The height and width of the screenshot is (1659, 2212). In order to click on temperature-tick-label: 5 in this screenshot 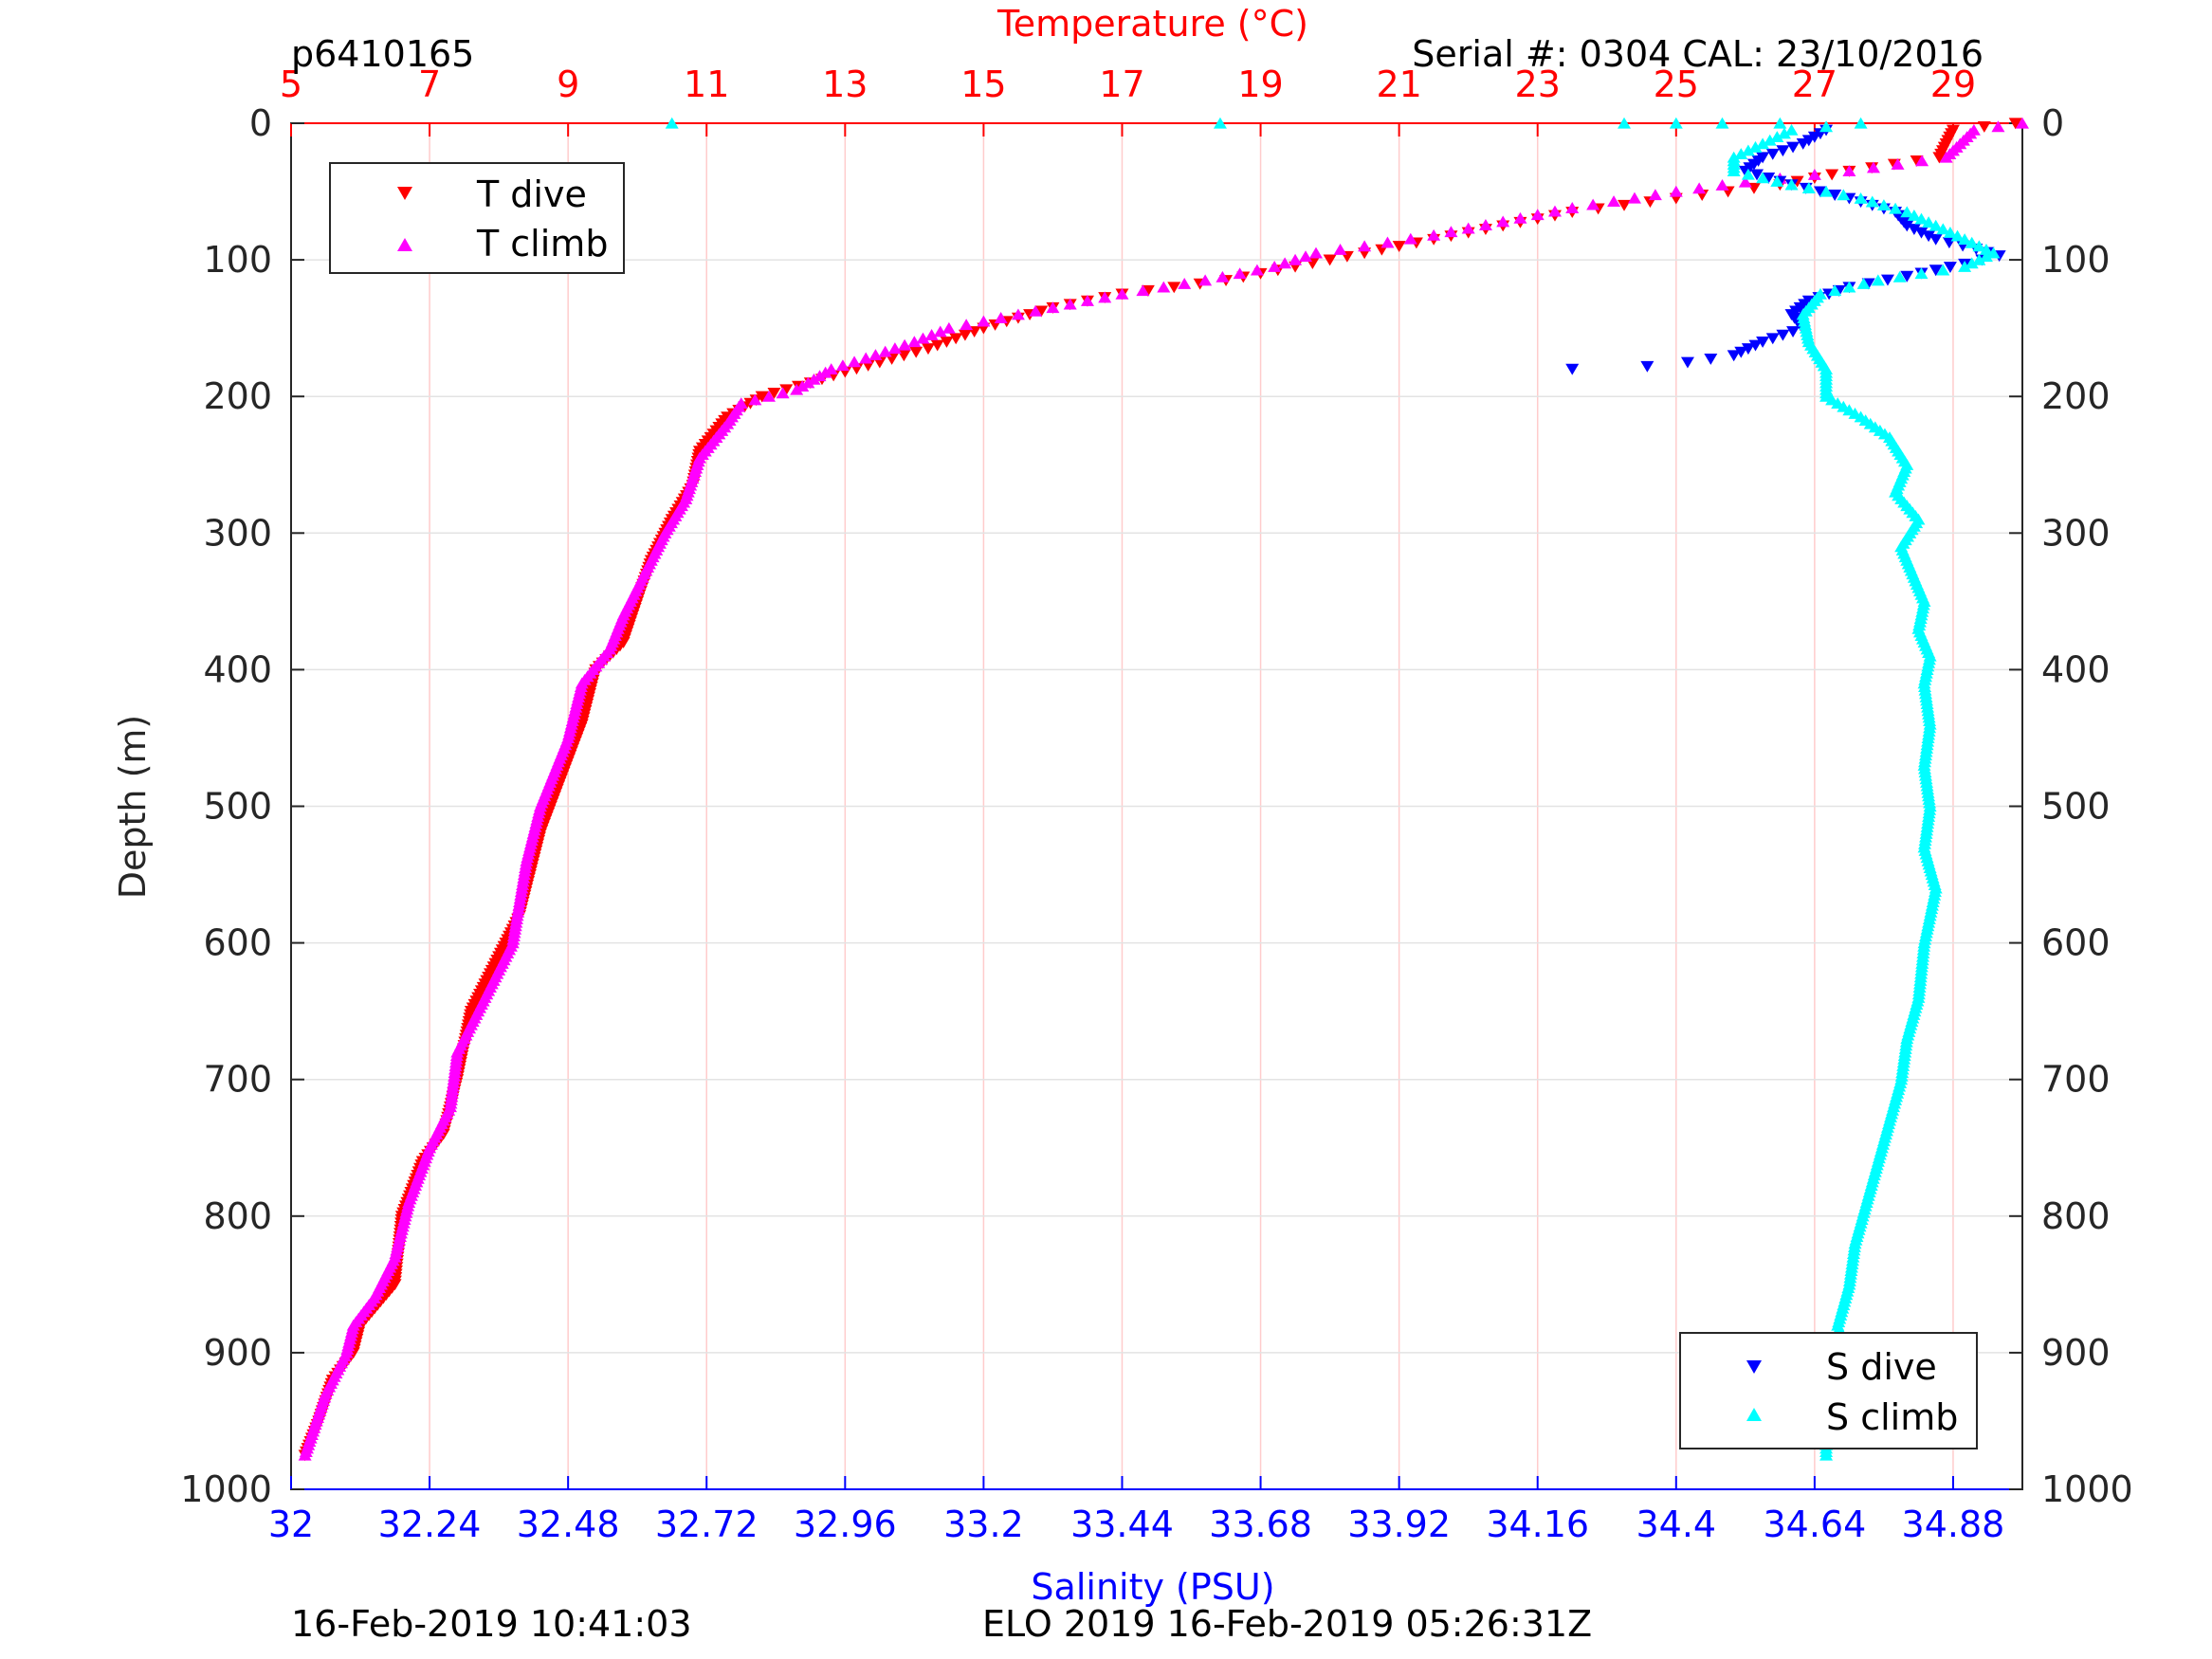, I will do `click(291, 84)`.